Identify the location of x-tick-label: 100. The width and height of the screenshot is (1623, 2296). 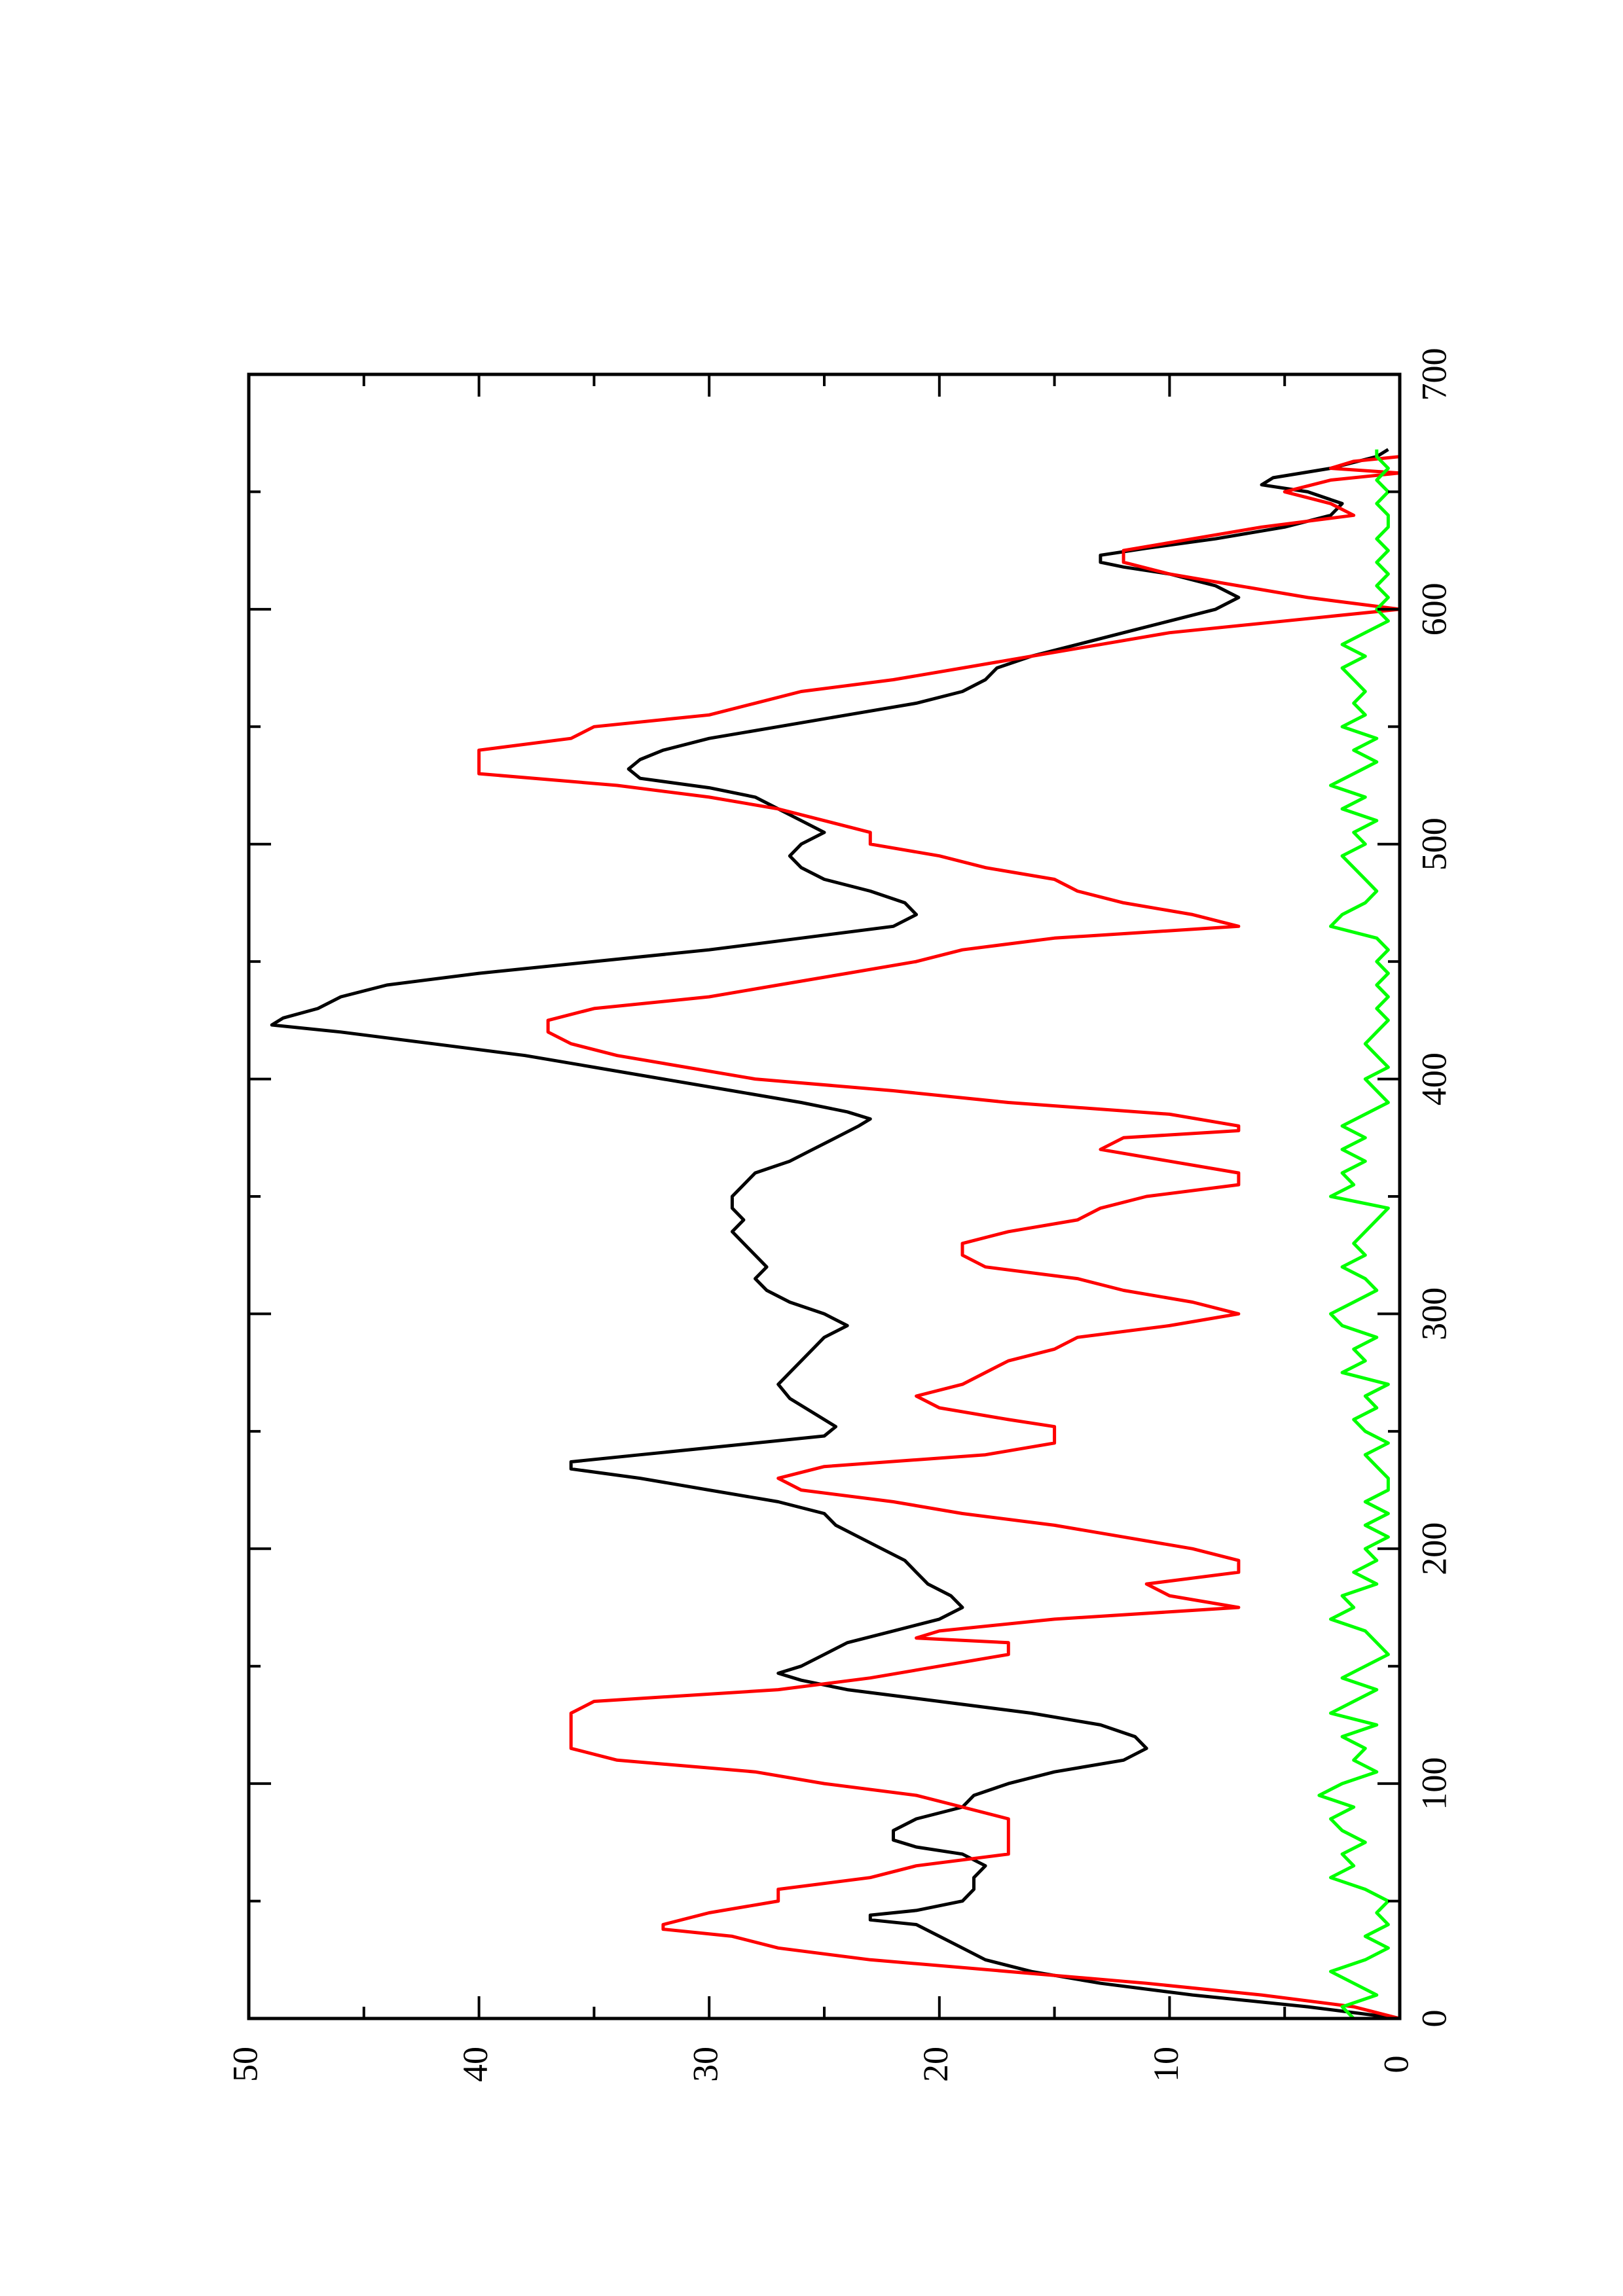
(1433, 1783).